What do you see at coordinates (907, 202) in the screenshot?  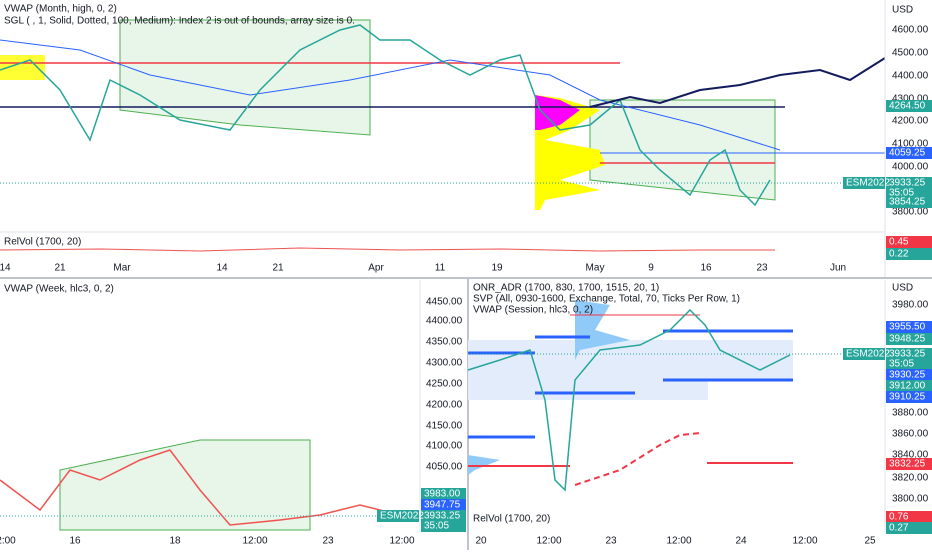 I see `tag-text: 3854.25` at bounding box center [907, 202].